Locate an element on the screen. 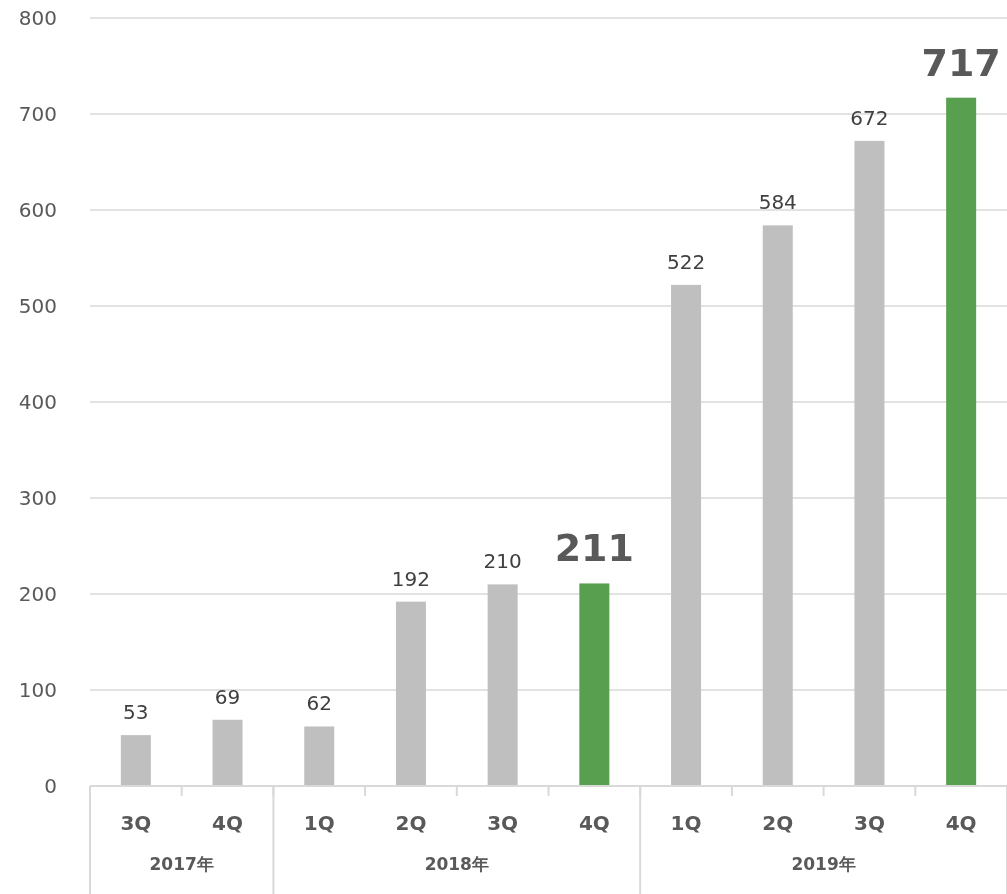  text: 2019年 is located at coordinates (823, 864).